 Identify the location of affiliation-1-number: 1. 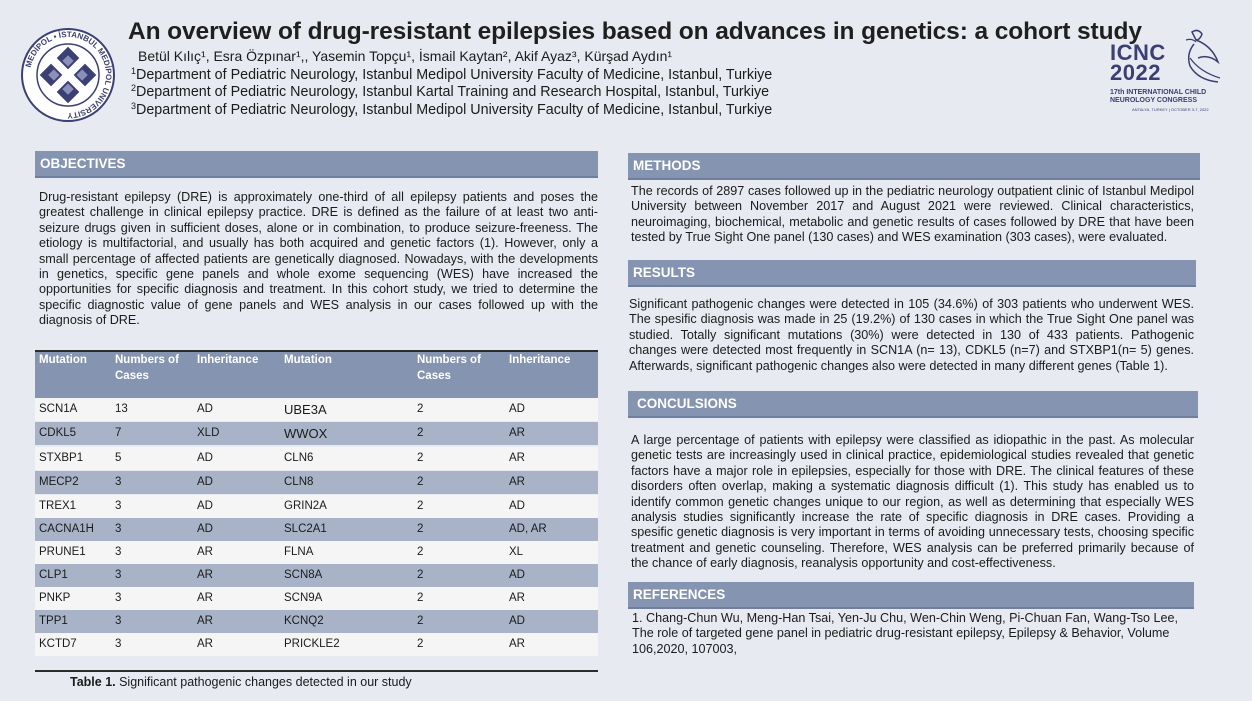
(134, 71).